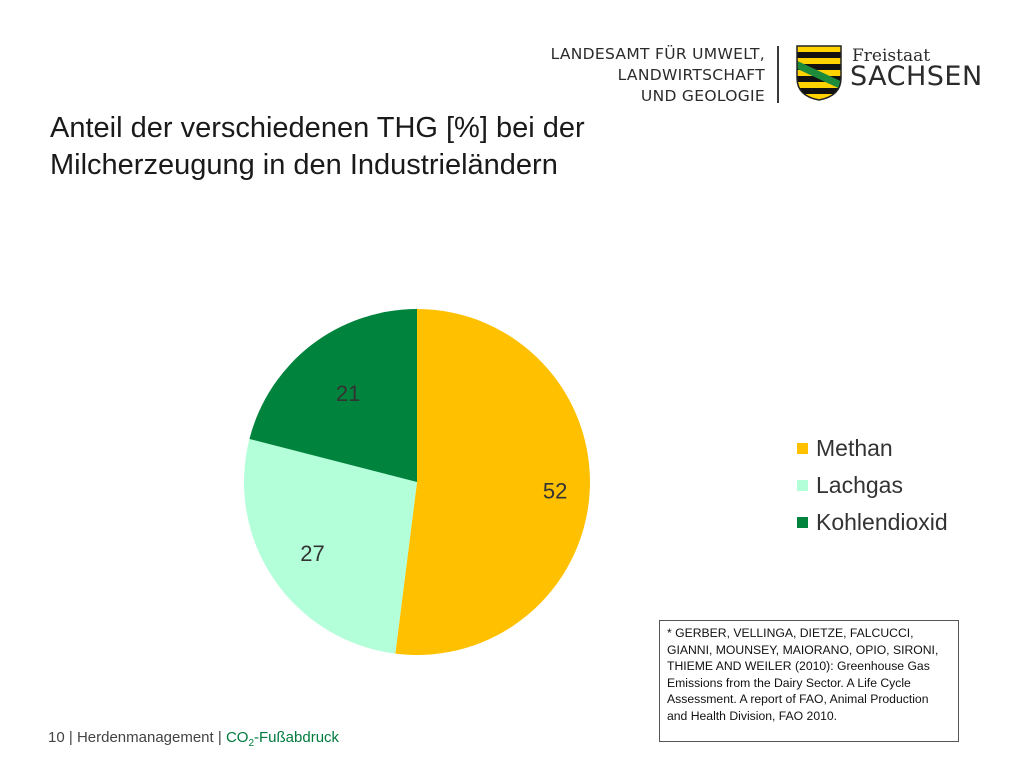 This screenshot has height=768, width=1024. I want to click on saxony-coat-of-arms-icon, so click(819, 73).